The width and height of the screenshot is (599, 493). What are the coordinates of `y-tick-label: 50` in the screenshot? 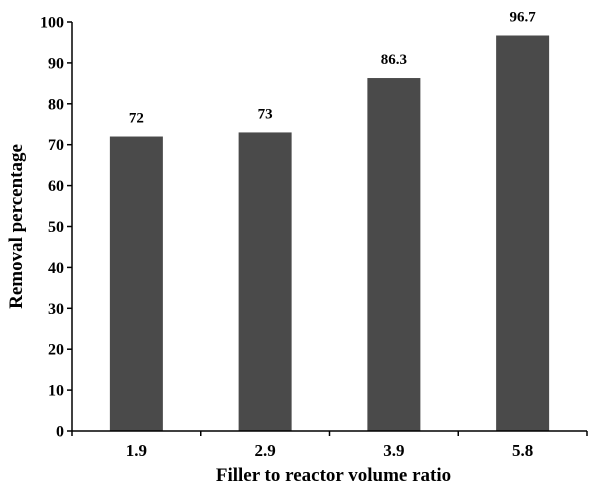 It's located at (56, 227).